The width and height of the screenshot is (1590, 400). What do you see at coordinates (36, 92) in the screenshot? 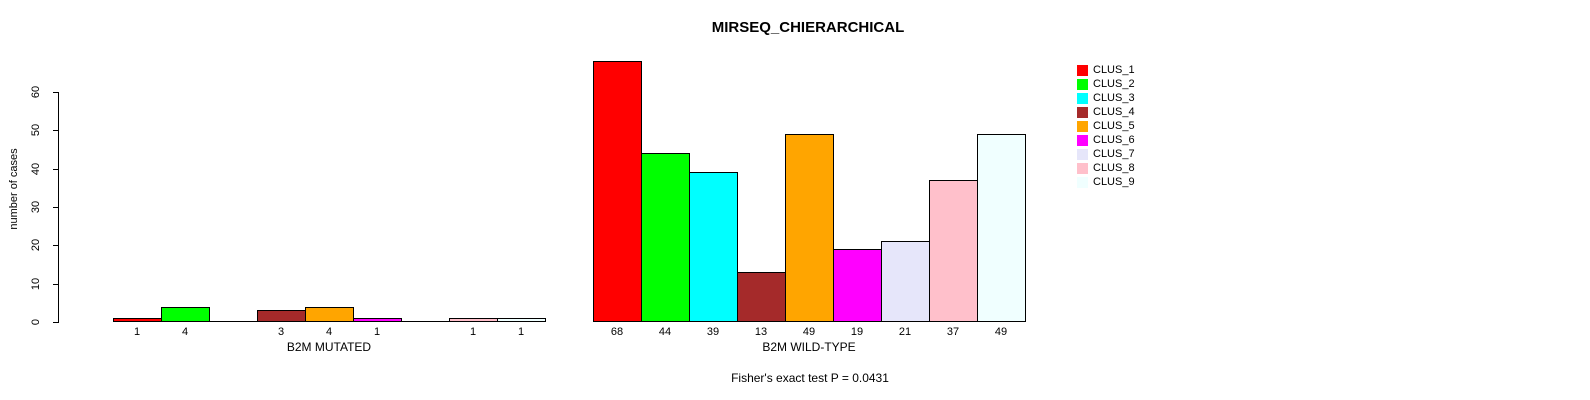
I see `y-tick-label: 60` at bounding box center [36, 92].